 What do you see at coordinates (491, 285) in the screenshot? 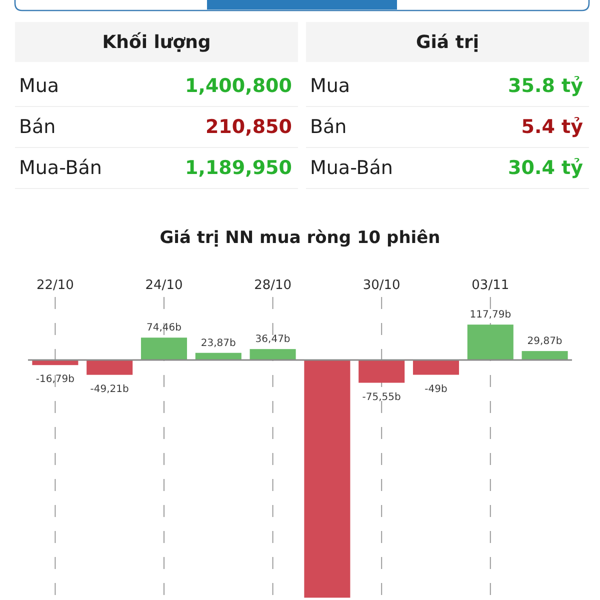
I see `x-tick-label: 03/11` at bounding box center [491, 285].